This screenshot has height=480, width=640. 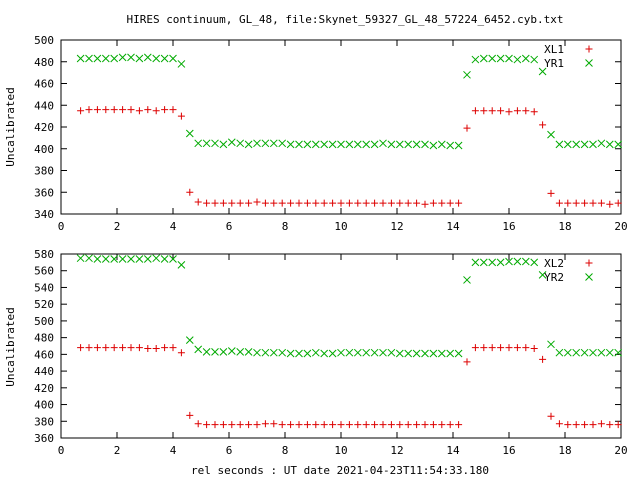 I want to click on y-tick-label: 420, so click(x=44, y=127).